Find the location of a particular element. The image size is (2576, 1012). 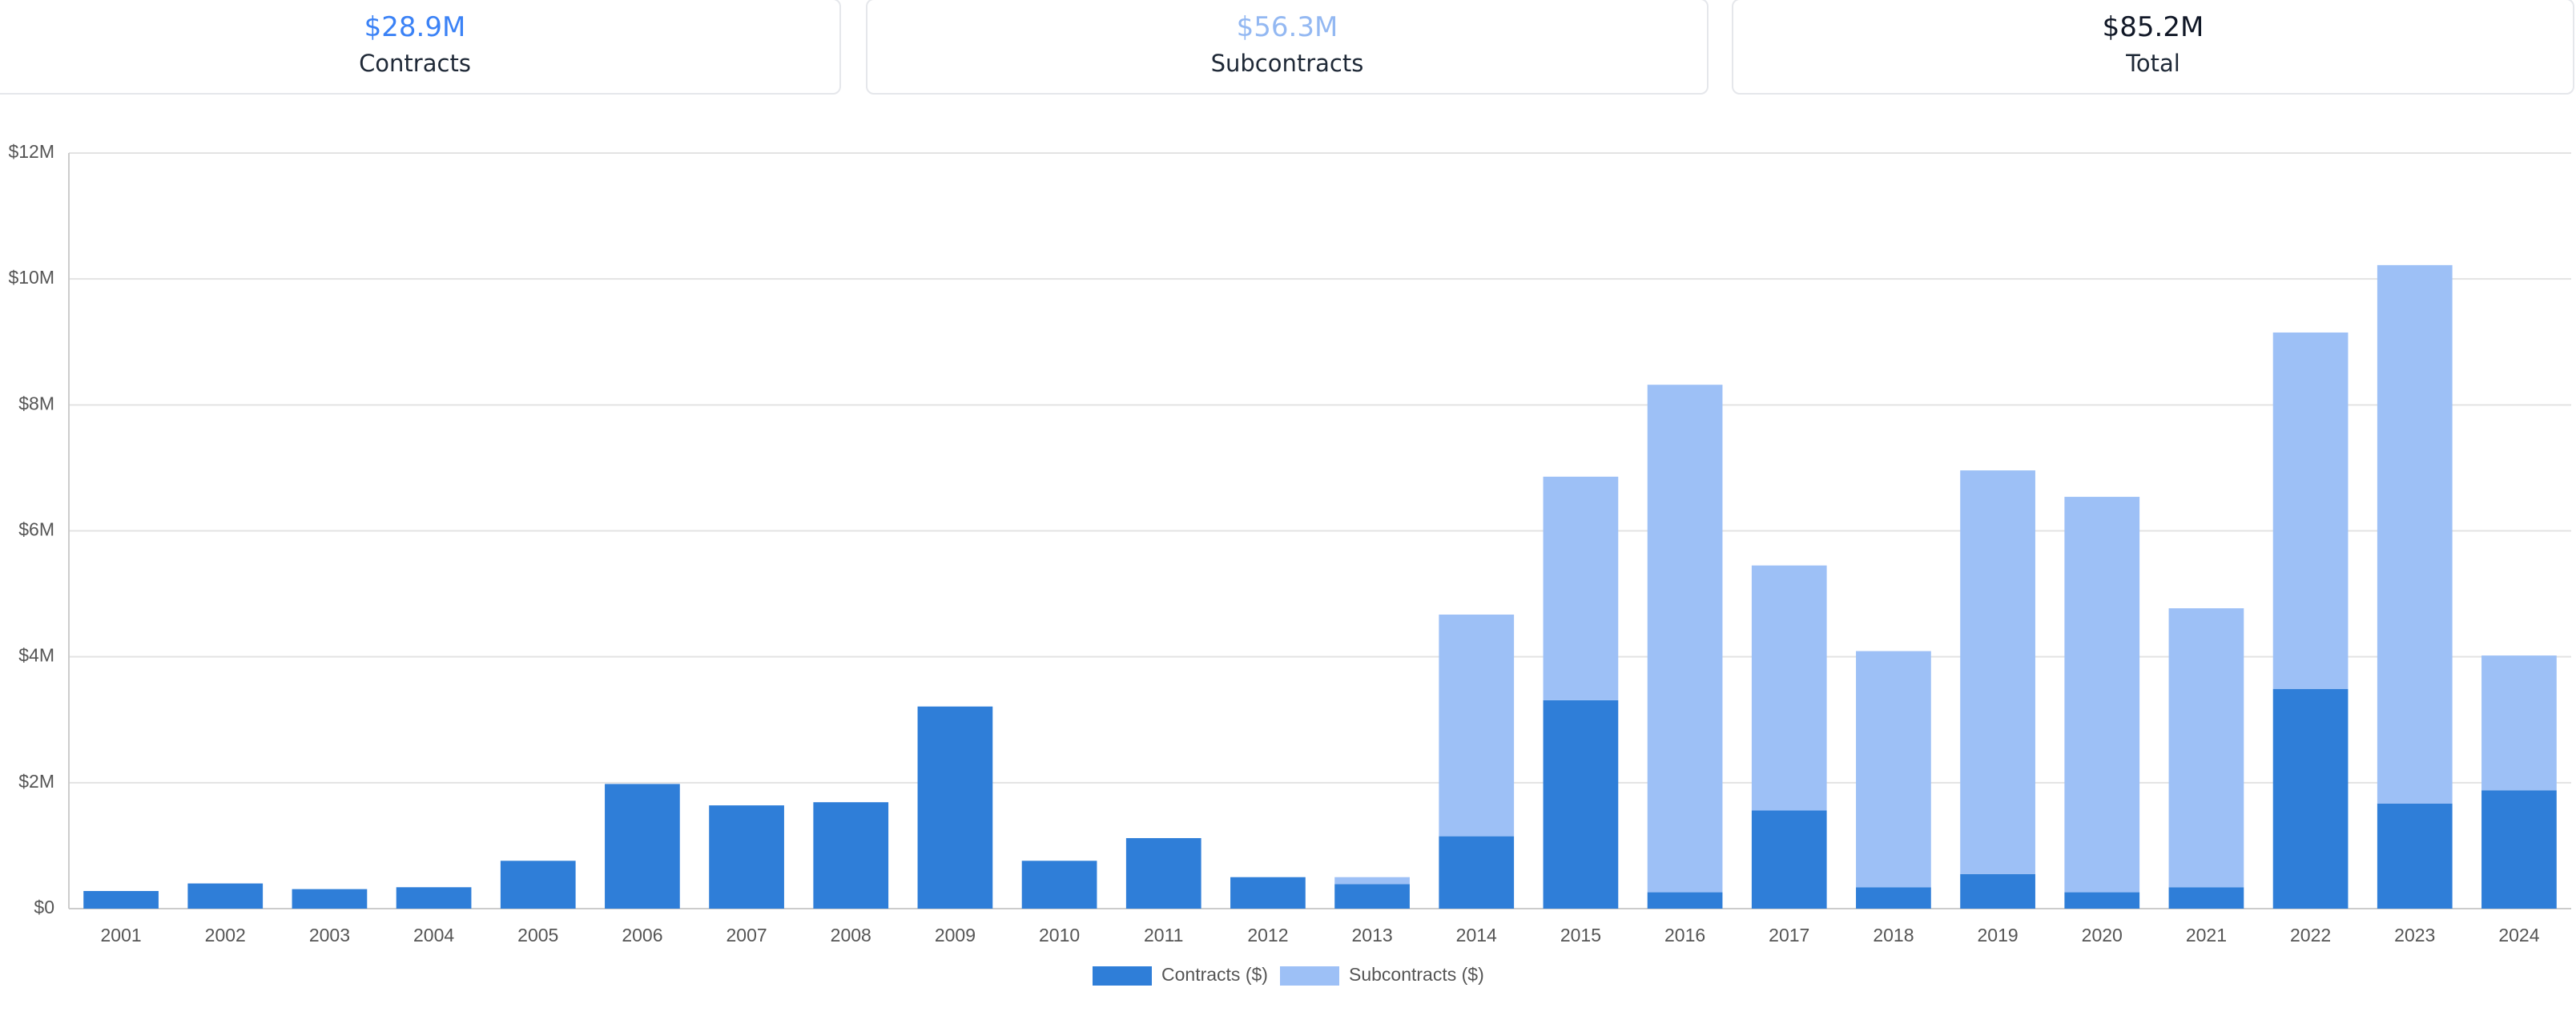

x-tick-label: 2020 is located at coordinates (2102, 935).